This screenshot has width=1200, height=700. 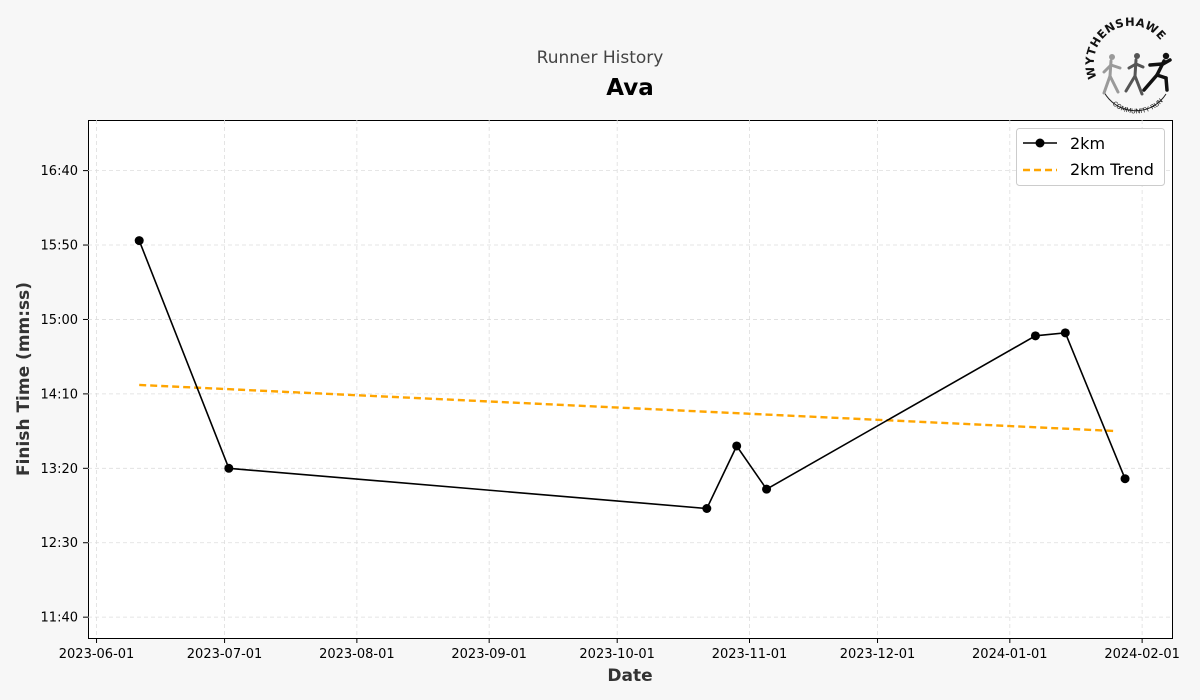 I want to click on x-tick-label: 2023-09-01, so click(x=489, y=654).